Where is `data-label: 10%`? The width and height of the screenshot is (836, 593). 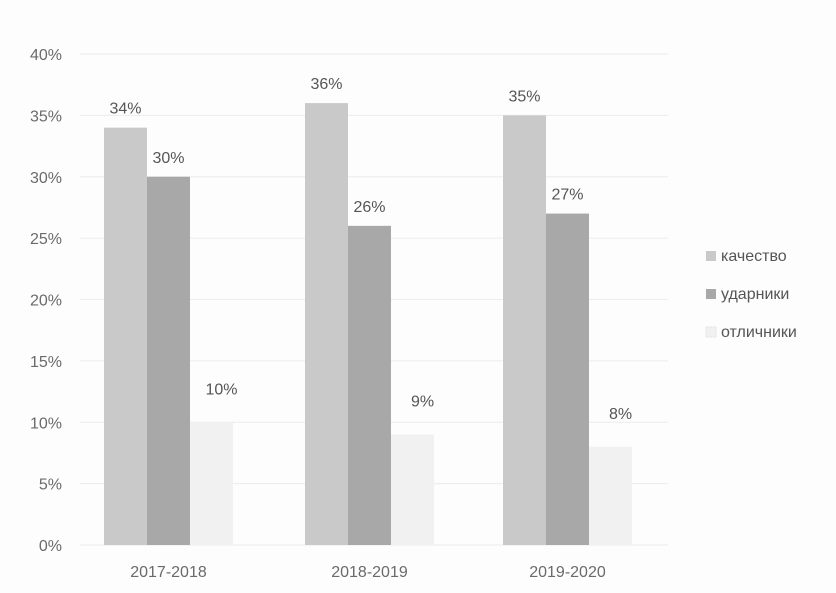 data-label: 10% is located at coordinates (221, 389).